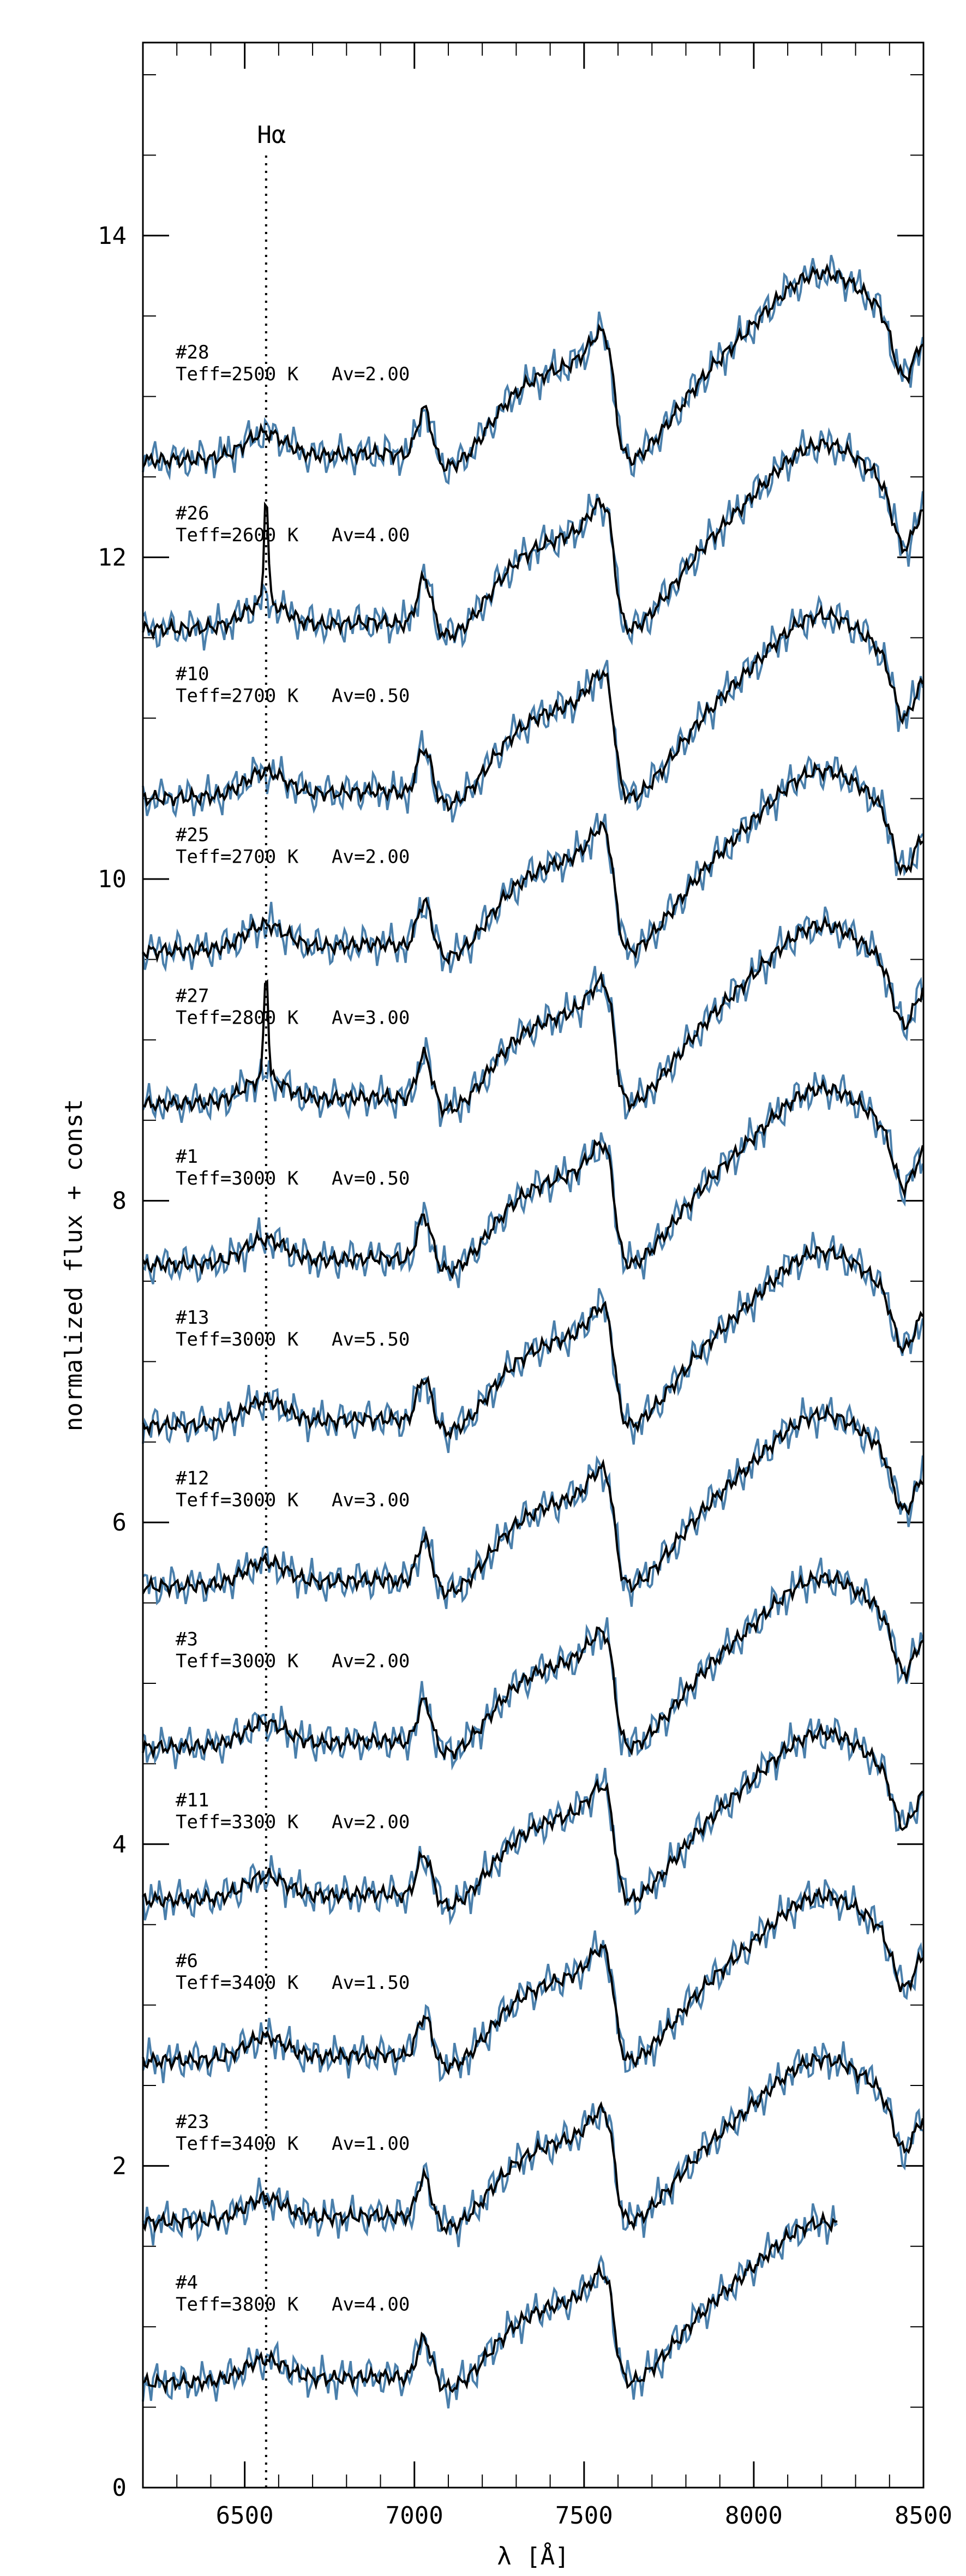 The width and height of the screenshot is (966, 2576). What do you see at coordinates (112, 557) in the screenshot?
I see `y-tick-label: 12` at bounding box center [112, 557].